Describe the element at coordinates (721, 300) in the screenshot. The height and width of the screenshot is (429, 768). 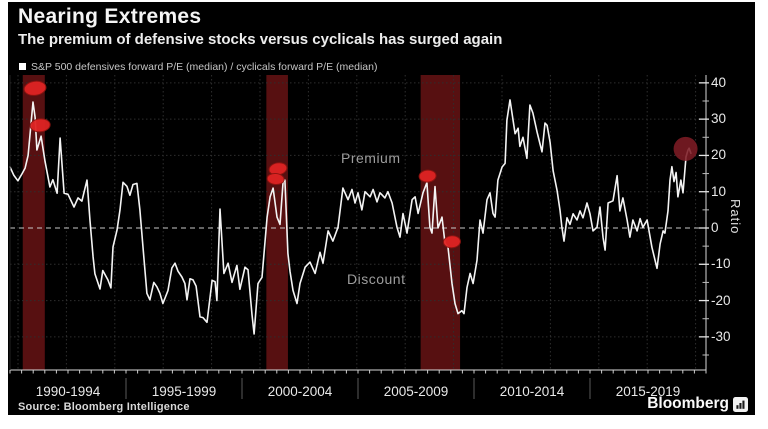
I see `y-axis-tick-label: -20` at that location.